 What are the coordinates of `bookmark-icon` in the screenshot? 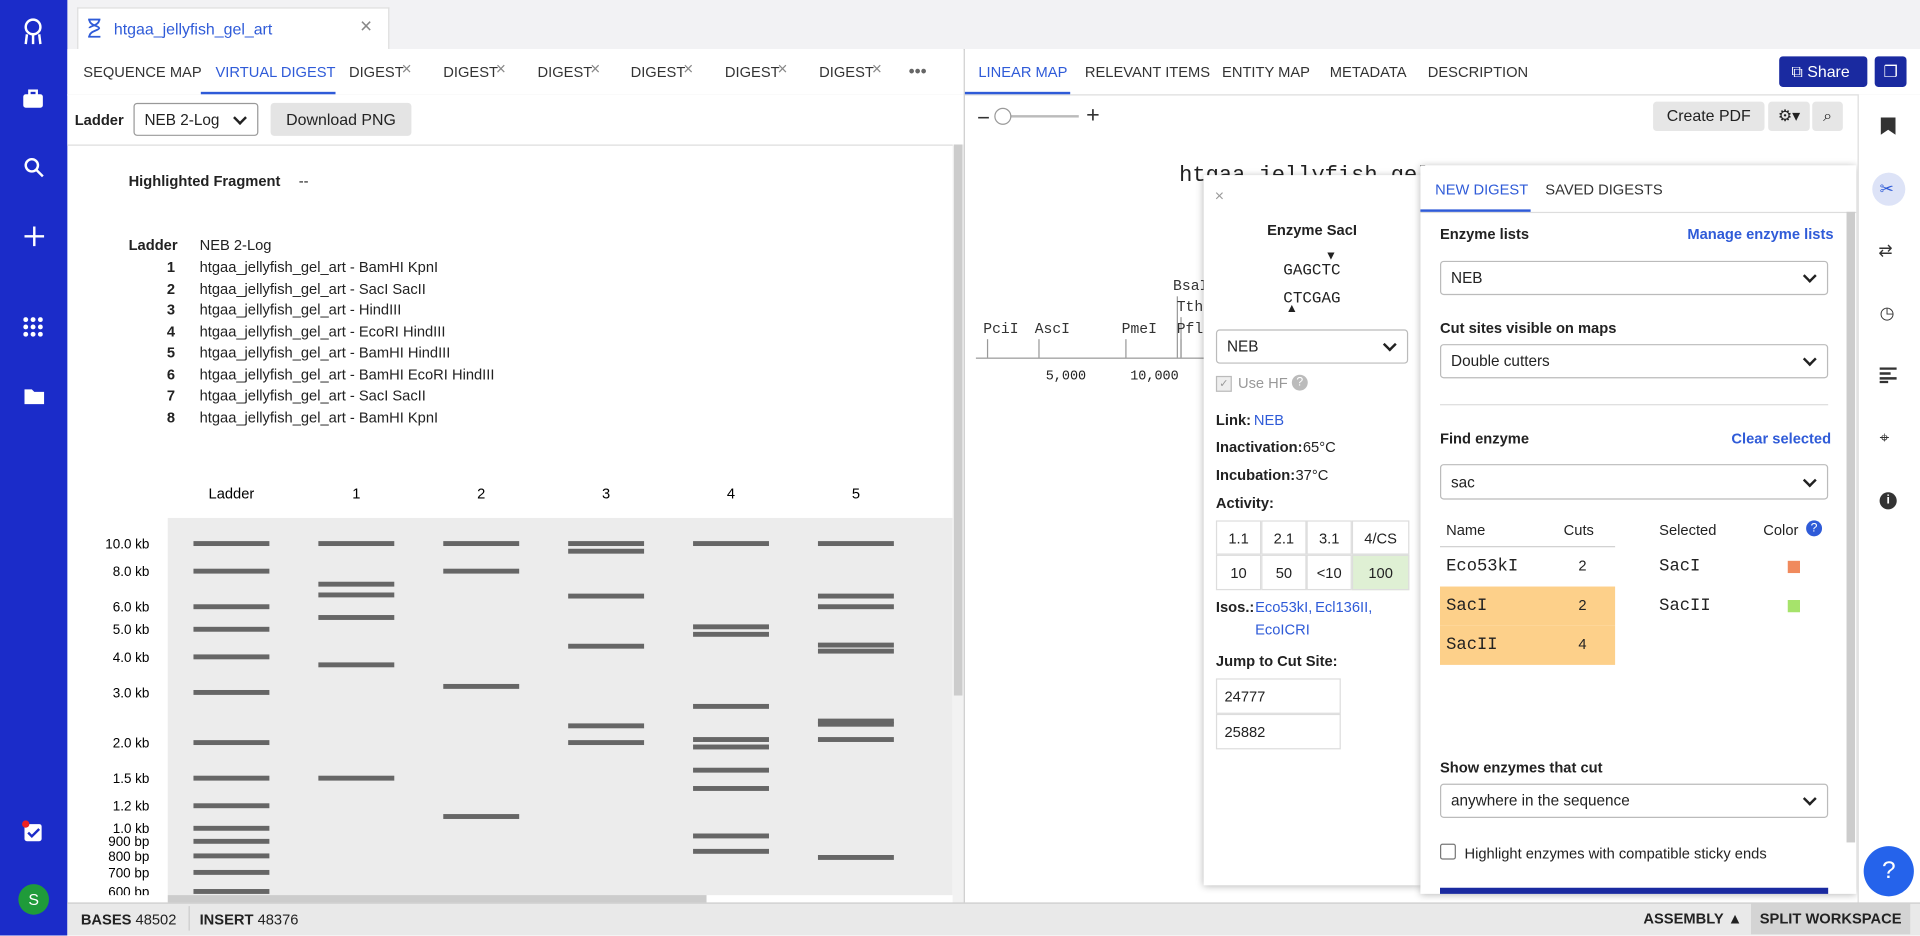 It's located at (1888, 126).